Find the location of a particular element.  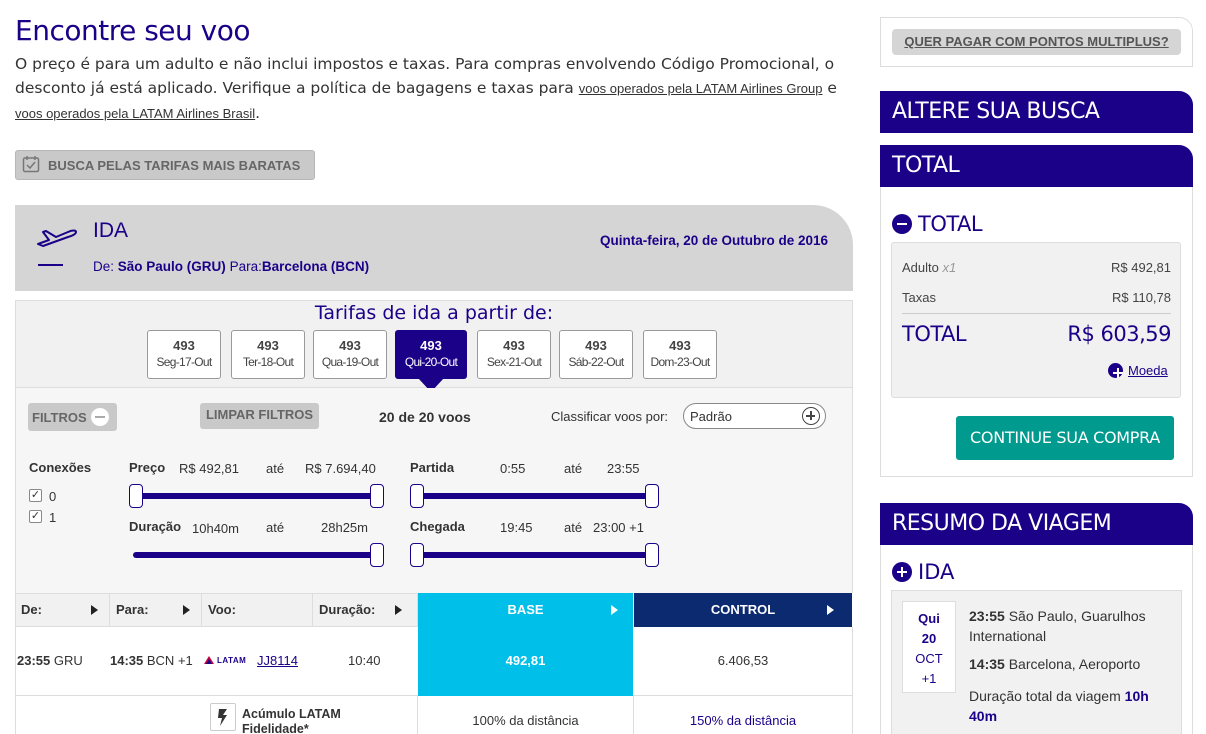

trip-summary-header: RESUMO DA VIAGEM is located at coordinates (1036, 524).